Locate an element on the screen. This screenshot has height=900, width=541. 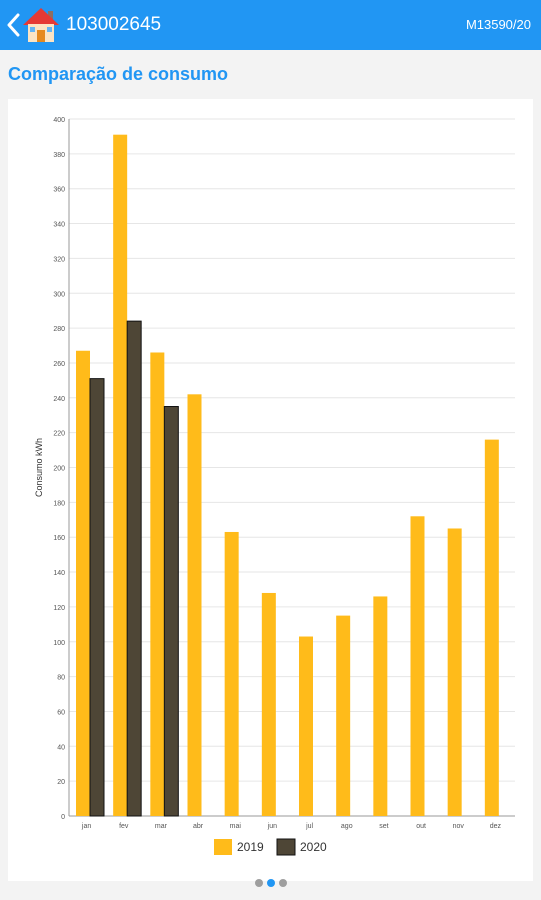
x-tick-label: set is located at coordinates (383, 826).